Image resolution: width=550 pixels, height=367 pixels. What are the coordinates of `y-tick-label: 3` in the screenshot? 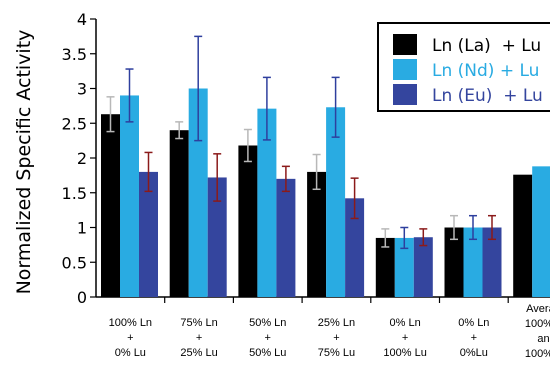 It's located at (82, 89).